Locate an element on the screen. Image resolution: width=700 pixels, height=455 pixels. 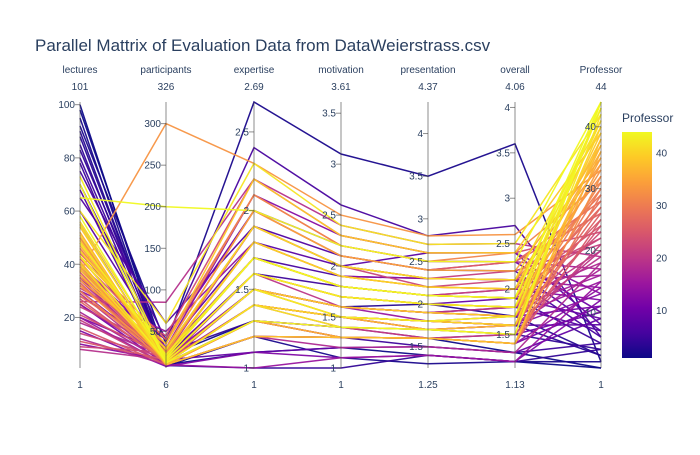
axis-label: overall is located at coordinates (514, 70).